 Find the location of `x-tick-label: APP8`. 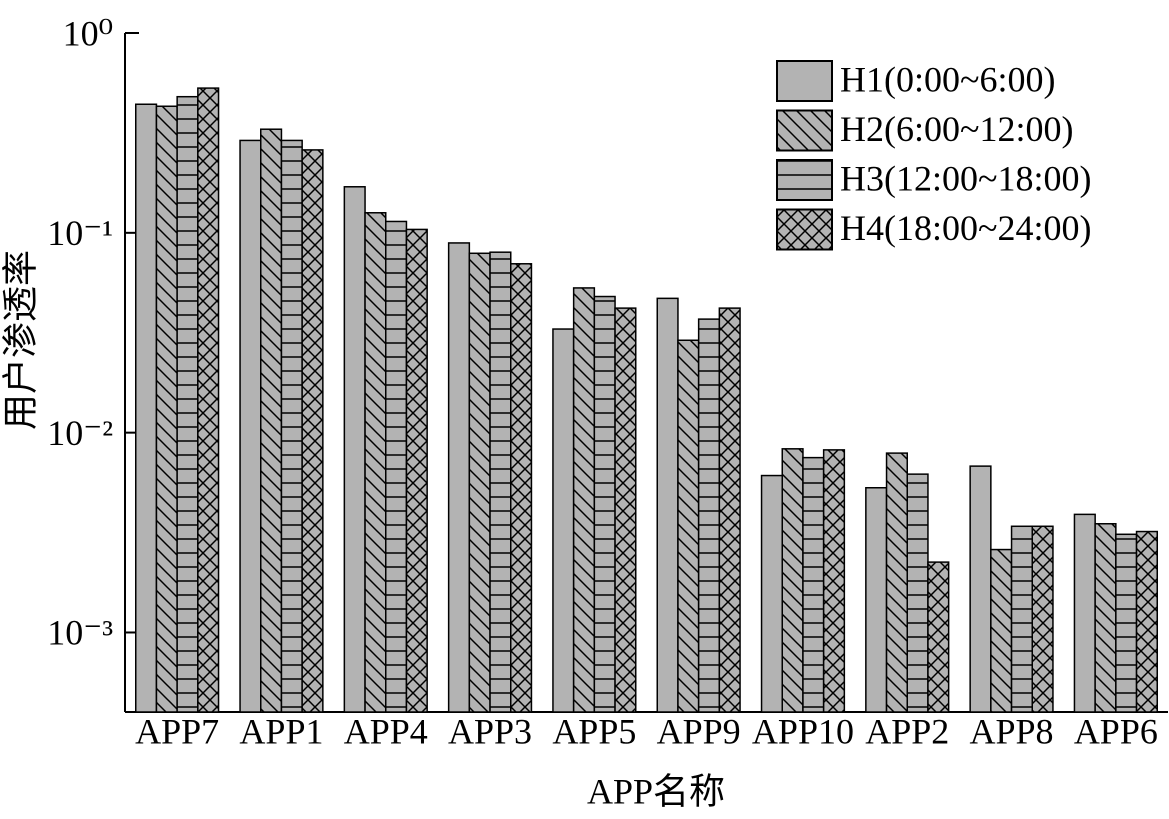

x-tick-label: APP8 is located at coordinates (1012, 731).